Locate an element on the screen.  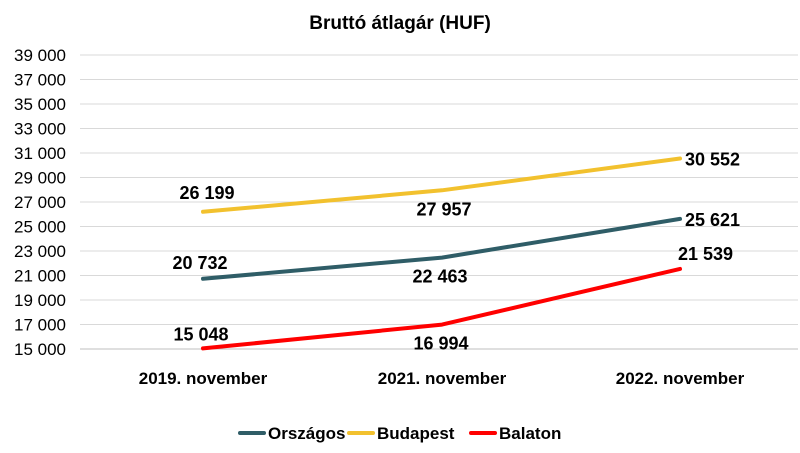
legend: Országos Budapest Balaton is located at coordinates (399, 433).